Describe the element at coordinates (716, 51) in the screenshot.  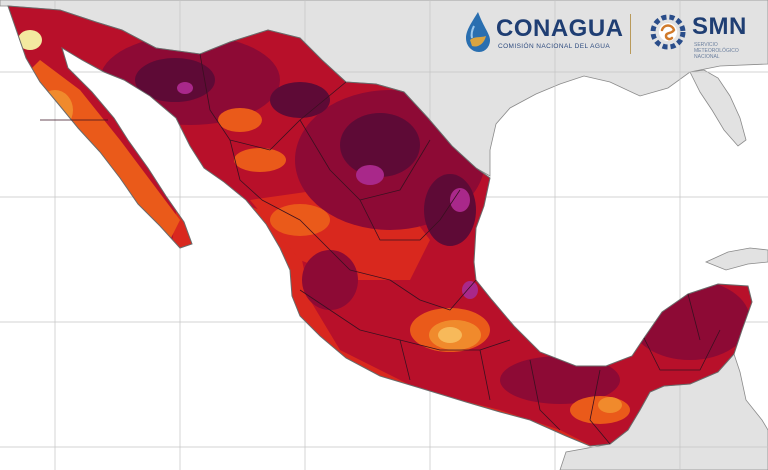
I see `smn-subtitle: SERVICIO METEOROLÓGICO NACIONAL` at that location.